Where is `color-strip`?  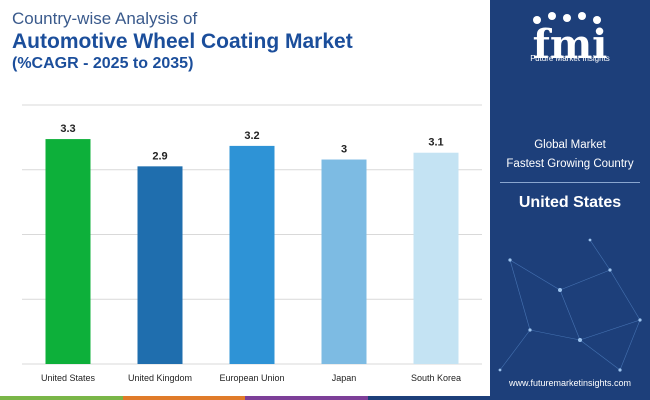
color-strip is located at coordinates (245, 398).